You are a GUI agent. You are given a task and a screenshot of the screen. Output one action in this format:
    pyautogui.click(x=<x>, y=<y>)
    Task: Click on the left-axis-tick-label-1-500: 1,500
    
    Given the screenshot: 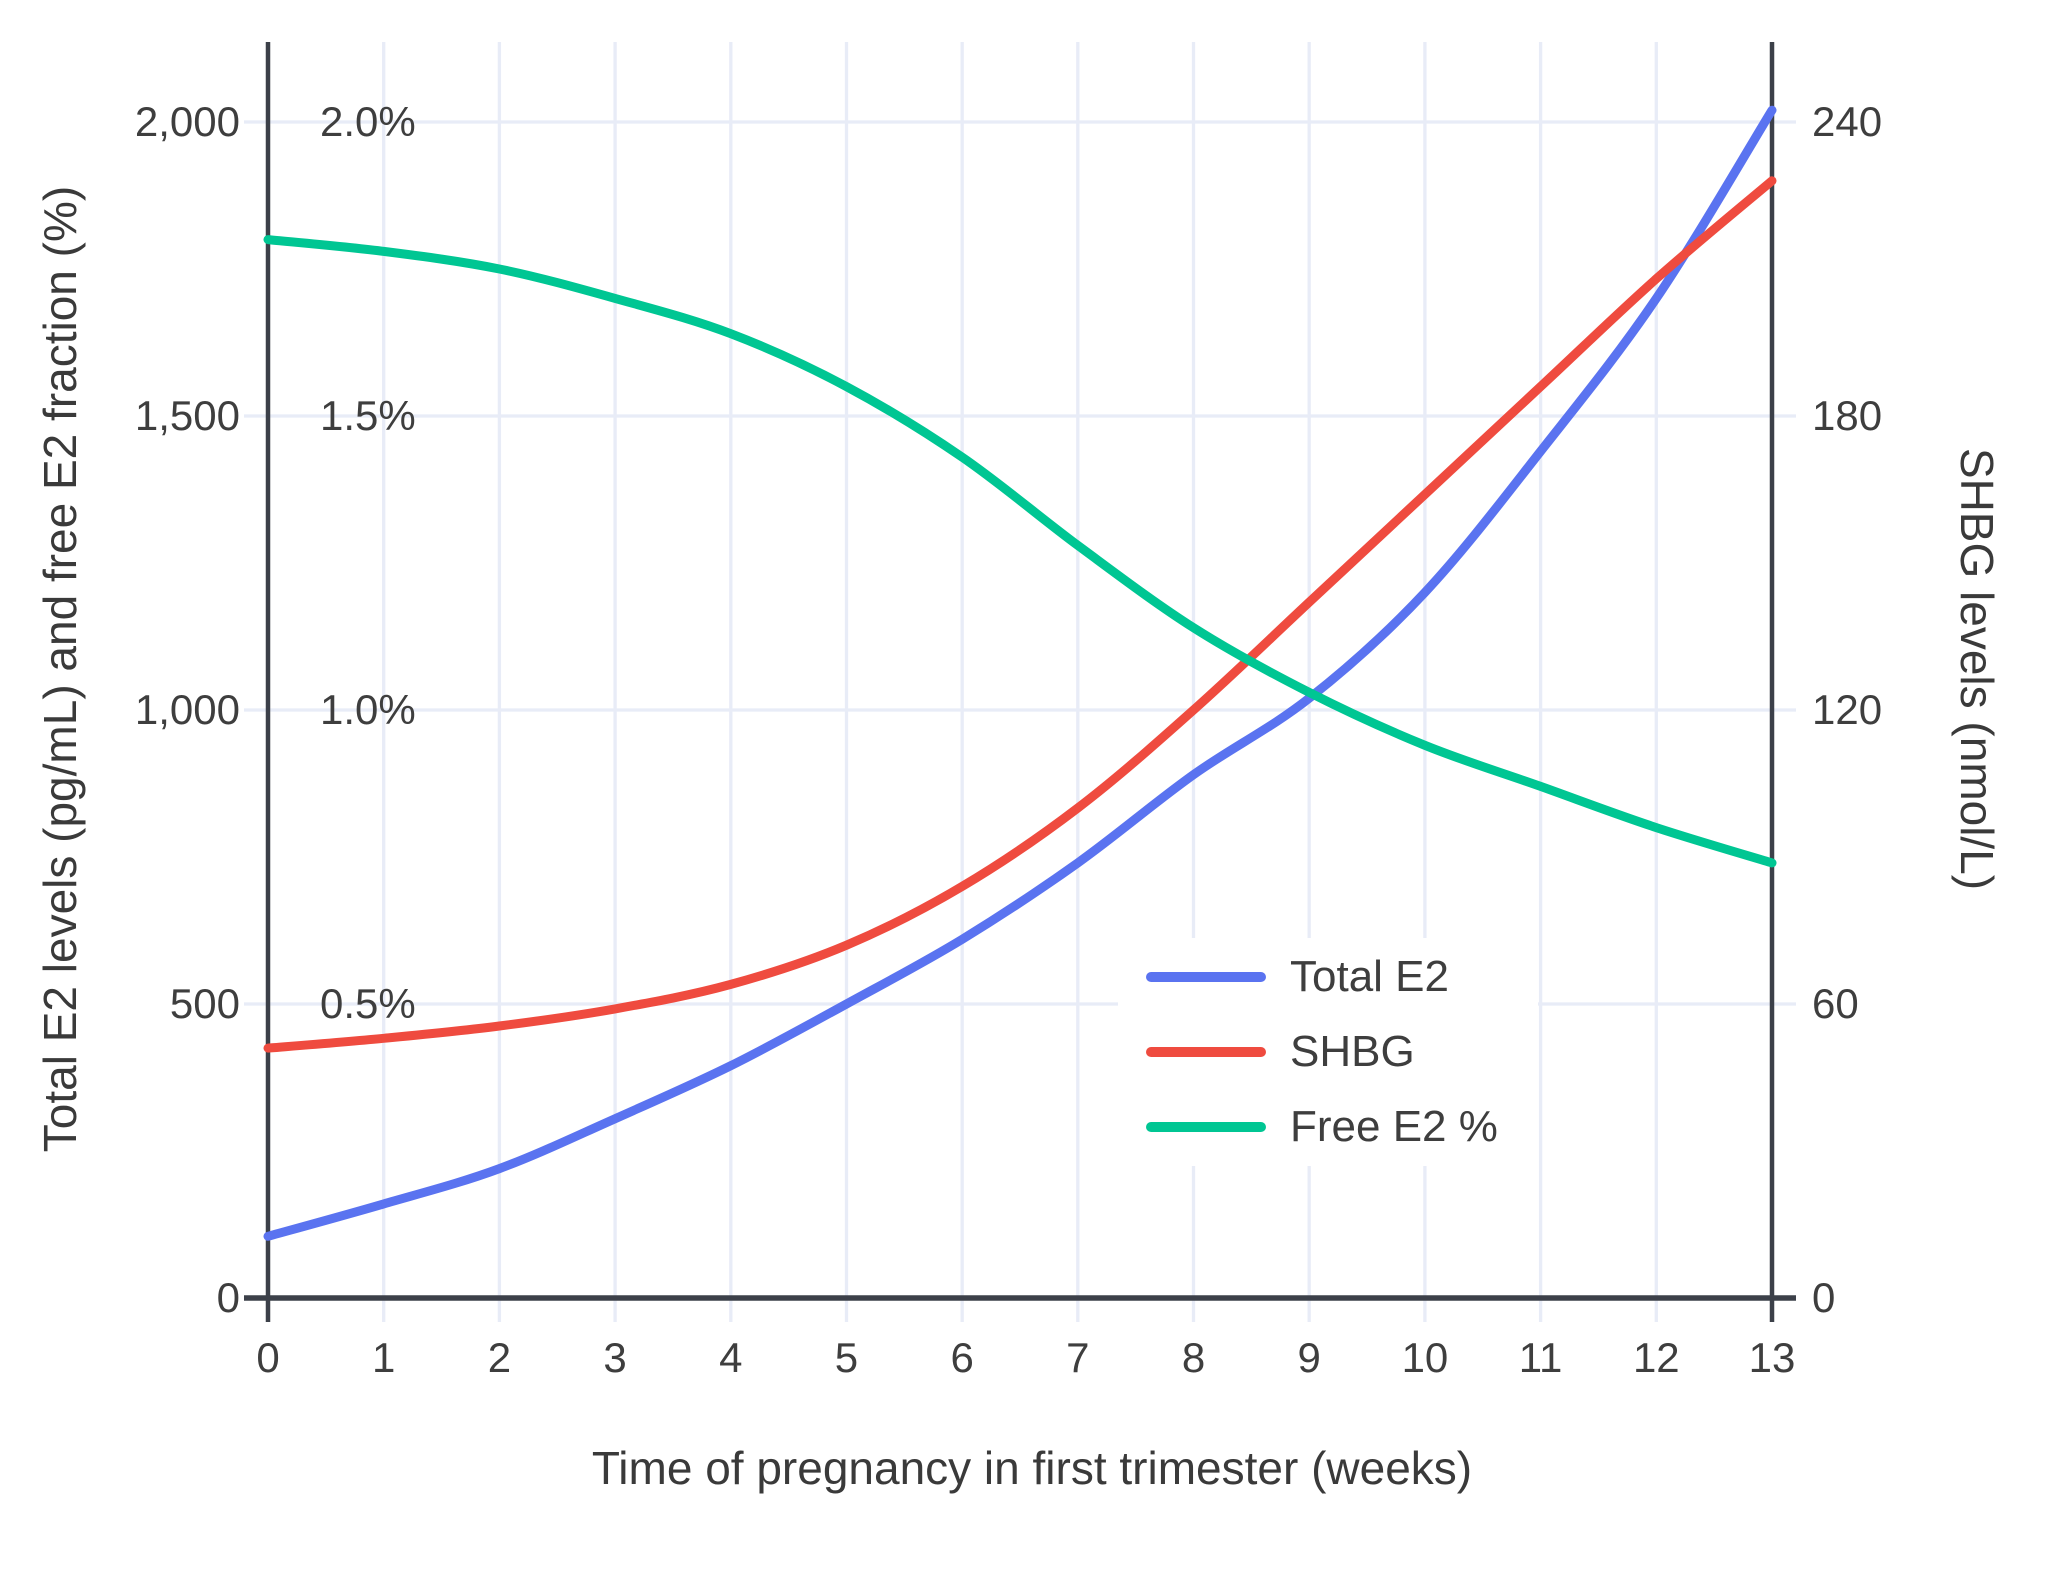 What is the action you would take?
    pyautogui.click(x=187, y=415)
    